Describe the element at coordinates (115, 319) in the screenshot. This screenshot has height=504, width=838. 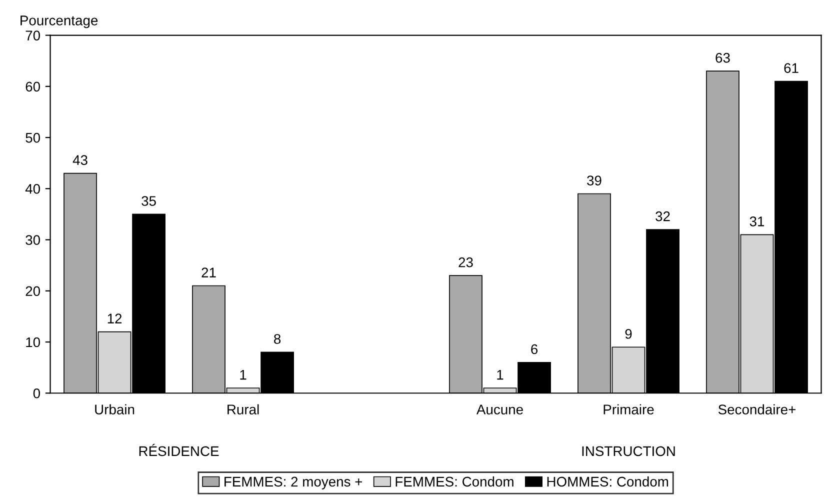
I see `data-label: 12` at that location.